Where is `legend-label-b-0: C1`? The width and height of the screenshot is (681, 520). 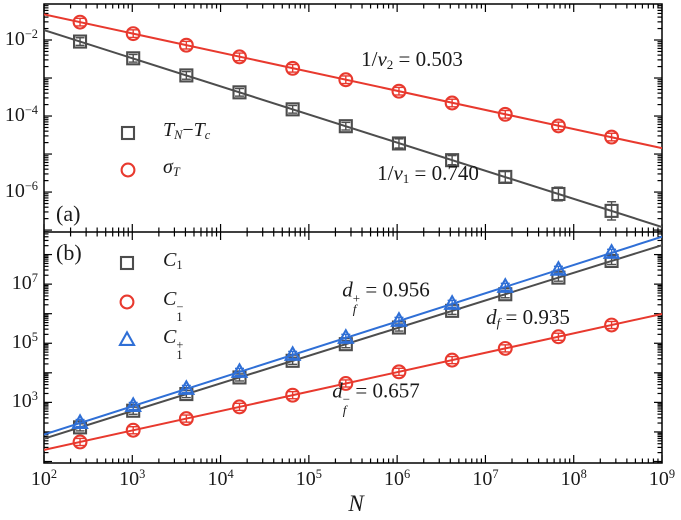
legend-label-b-0: C1 is located at coordinates (173, 261).